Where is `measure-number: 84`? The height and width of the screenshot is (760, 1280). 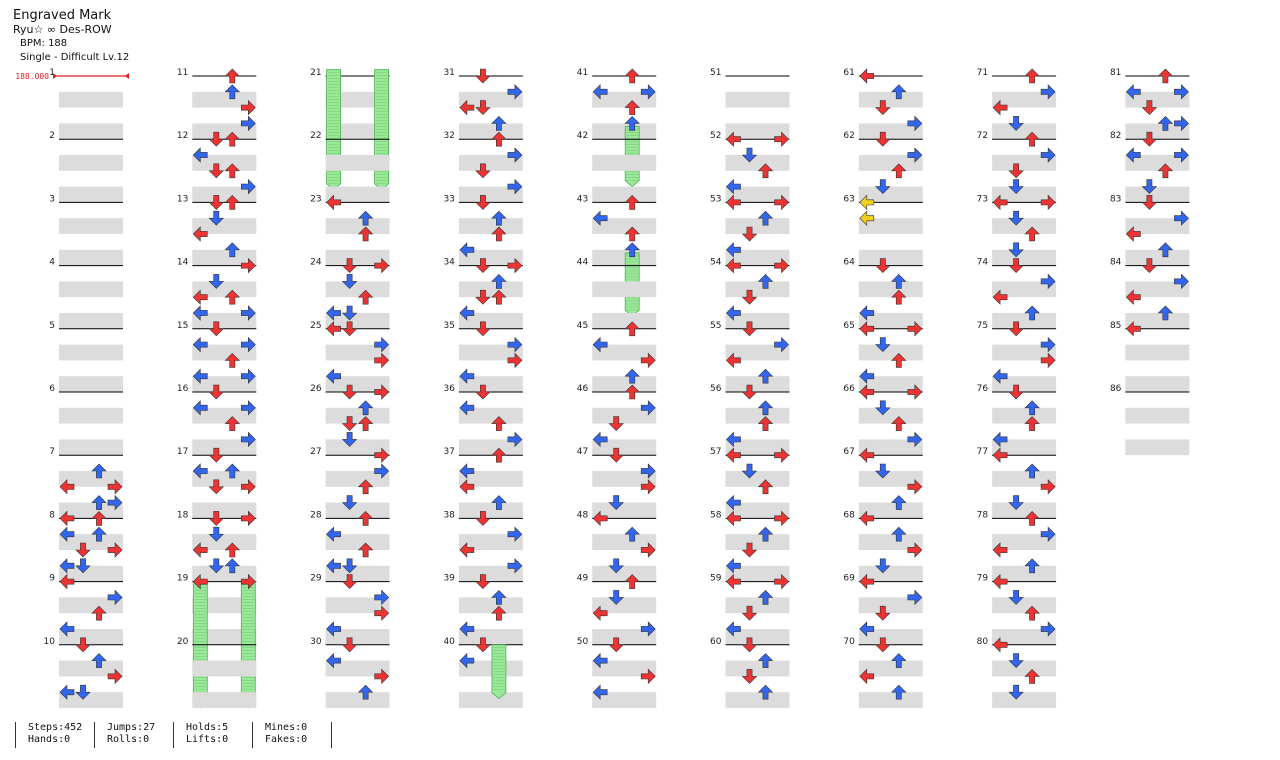 measure-number: 84 is located at coordinates (1116, 263).